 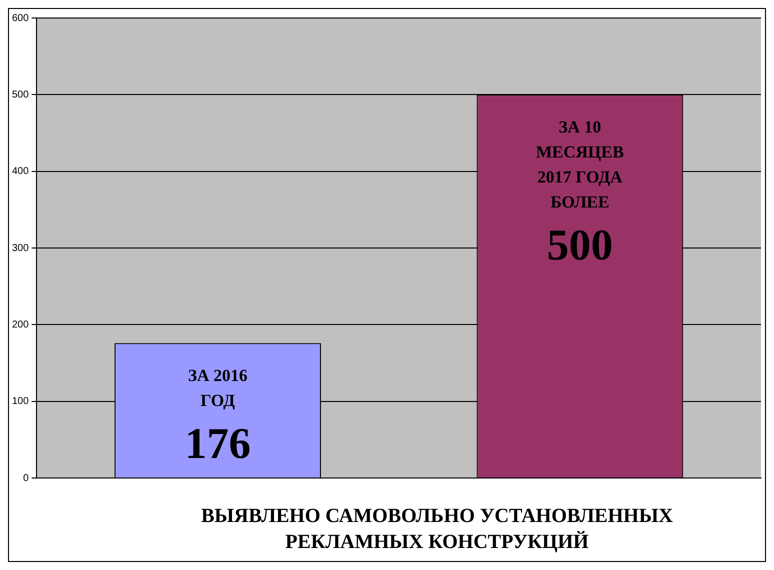 I want to click on y-tick-label: 300, so click(x=21, y=248).